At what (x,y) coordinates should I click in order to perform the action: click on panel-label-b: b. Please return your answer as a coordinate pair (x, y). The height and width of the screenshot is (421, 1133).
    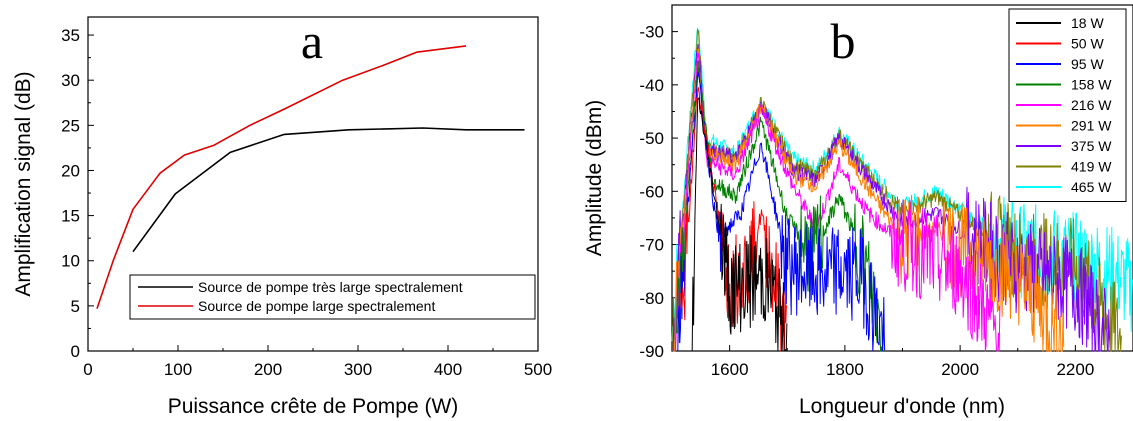
    Looking at the image, I should click on (843, 41).